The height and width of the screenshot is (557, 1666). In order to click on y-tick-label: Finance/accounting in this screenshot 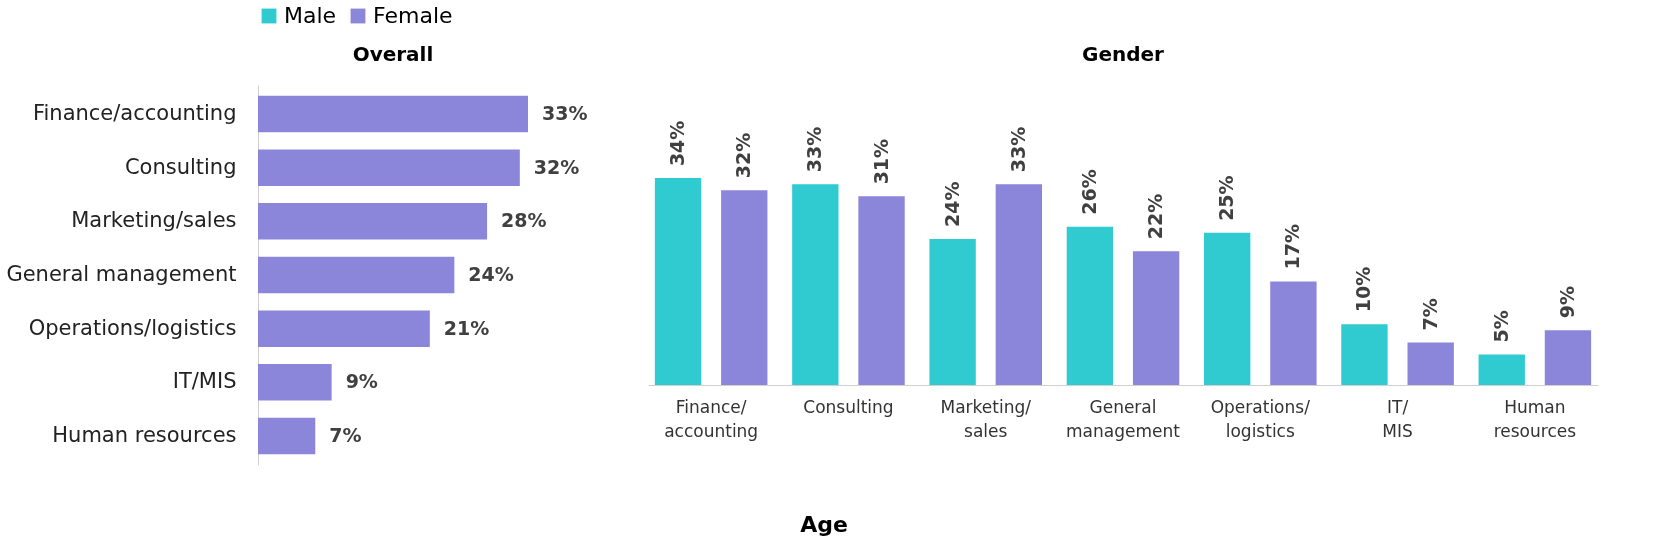, I will do `click(134, 112)`.